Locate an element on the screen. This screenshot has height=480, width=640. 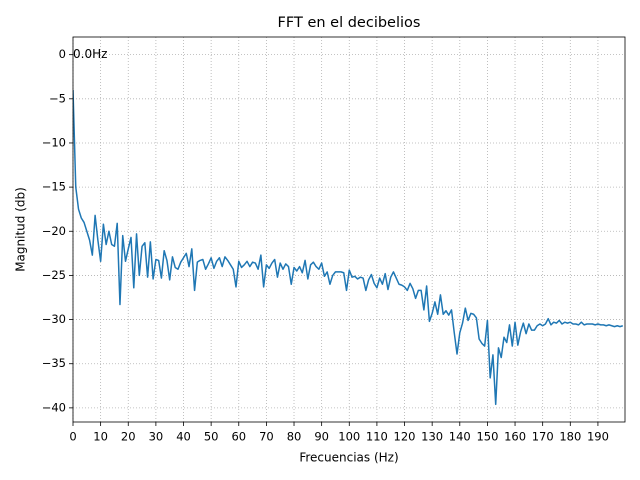
x-axis-label: Frecuencias (Hz) is located at coordinates (348, 458).